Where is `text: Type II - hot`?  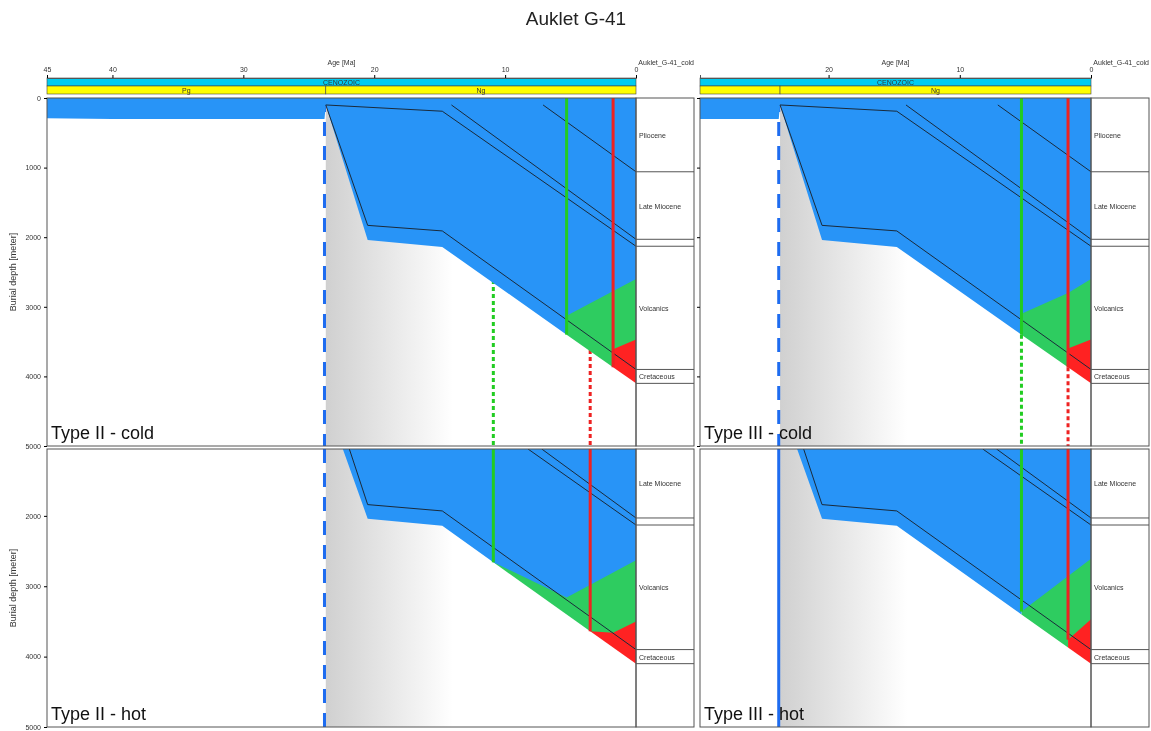
text: Type II - hot is located at coordinates (99, 714).